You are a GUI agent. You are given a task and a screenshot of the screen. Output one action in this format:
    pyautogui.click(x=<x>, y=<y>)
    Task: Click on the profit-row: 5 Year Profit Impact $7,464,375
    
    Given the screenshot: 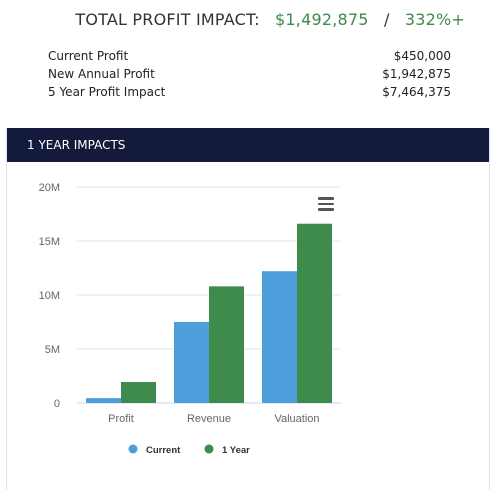 What is the action you would take?
    pyautogui.click(x=249, y=92)
    